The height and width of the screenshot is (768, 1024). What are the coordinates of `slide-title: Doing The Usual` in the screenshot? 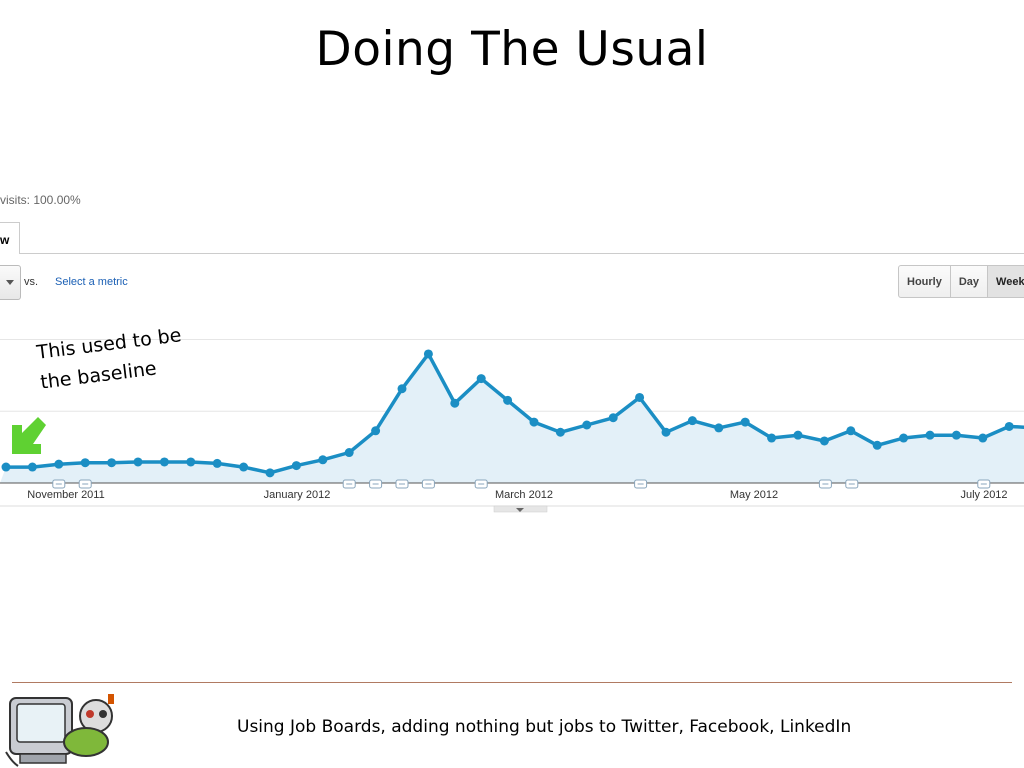 It's located at (512, 49).